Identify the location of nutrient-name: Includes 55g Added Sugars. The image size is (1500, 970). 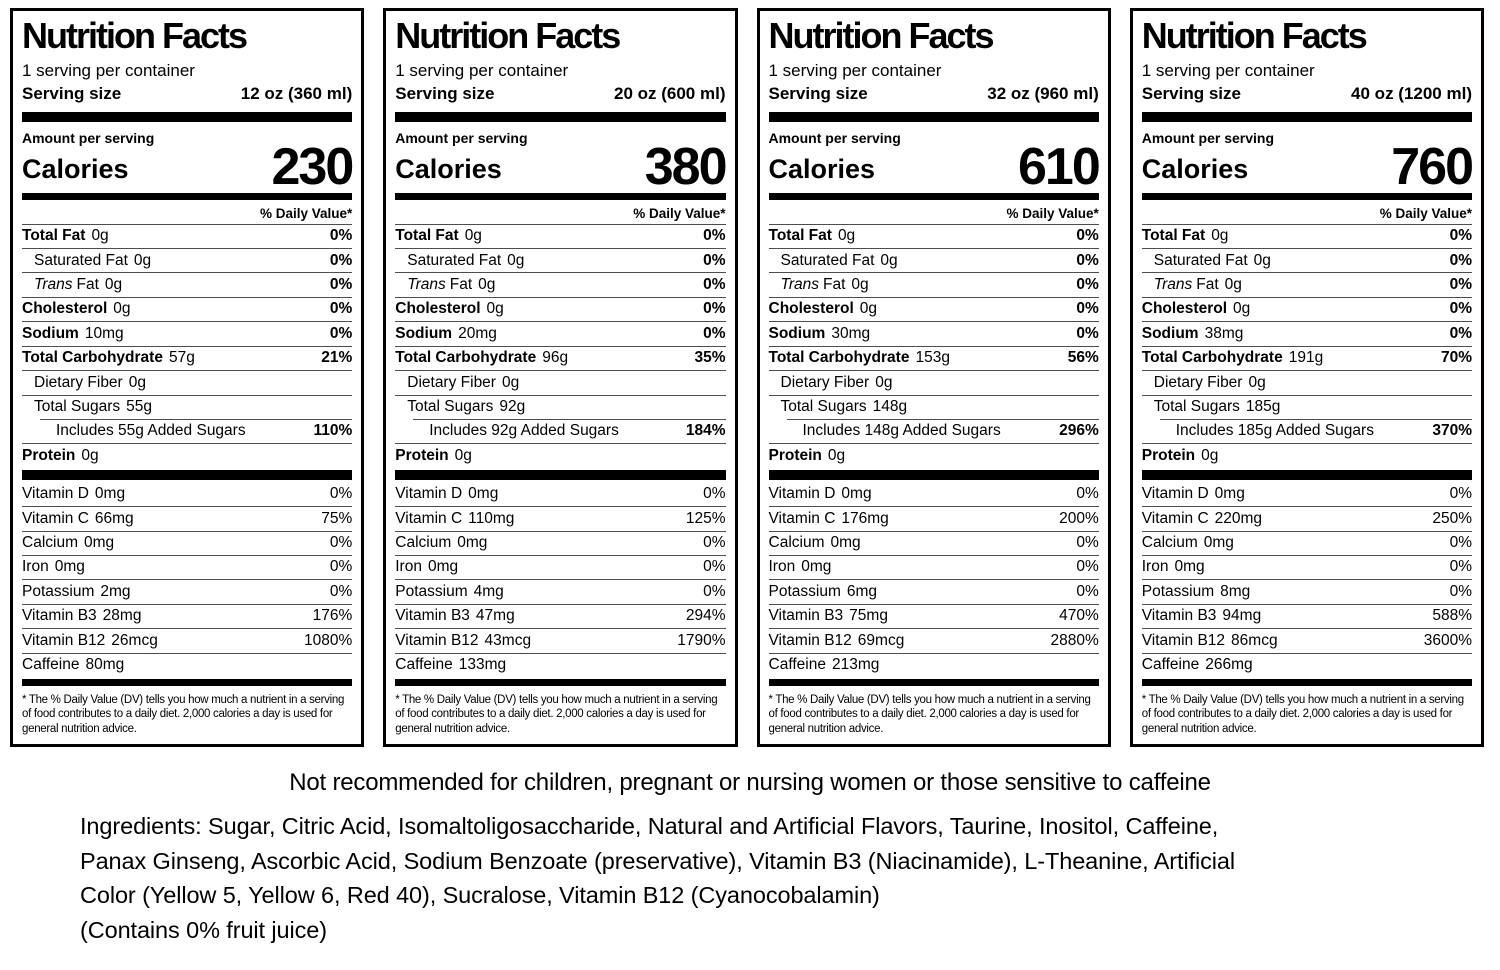
(151, 431).